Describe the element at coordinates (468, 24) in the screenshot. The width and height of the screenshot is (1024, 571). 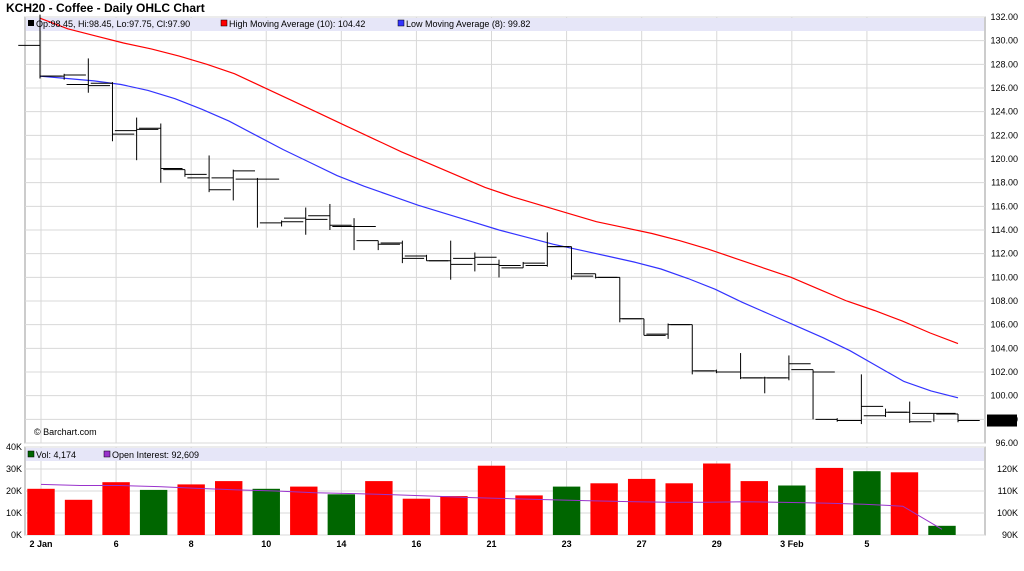
I see `low-ma-legend-text: Low Moving Average (8): 99.82` at that location.